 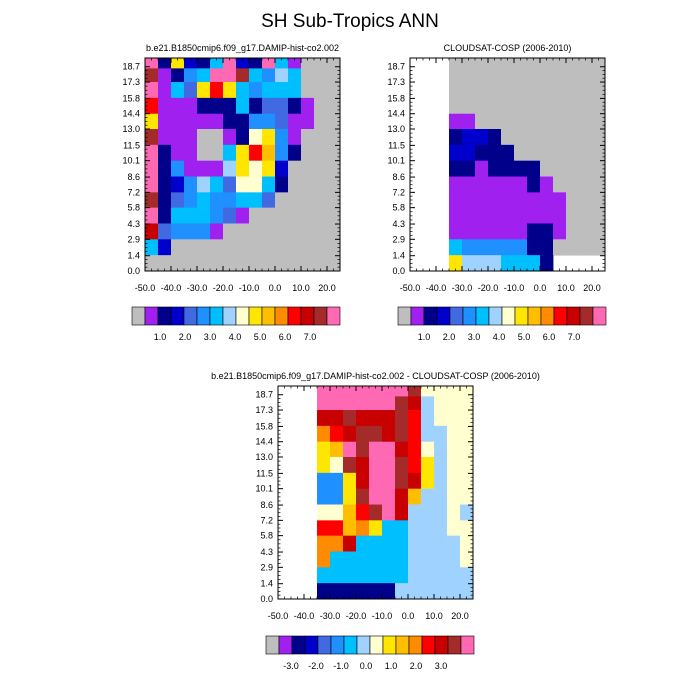 What do you see at coordinates (236, 324) in the screenshot?
I see `colorbar: 1.0 2.0 3.0 4.0 5.0 6.0 7.0` at bounding box center [236, 324].